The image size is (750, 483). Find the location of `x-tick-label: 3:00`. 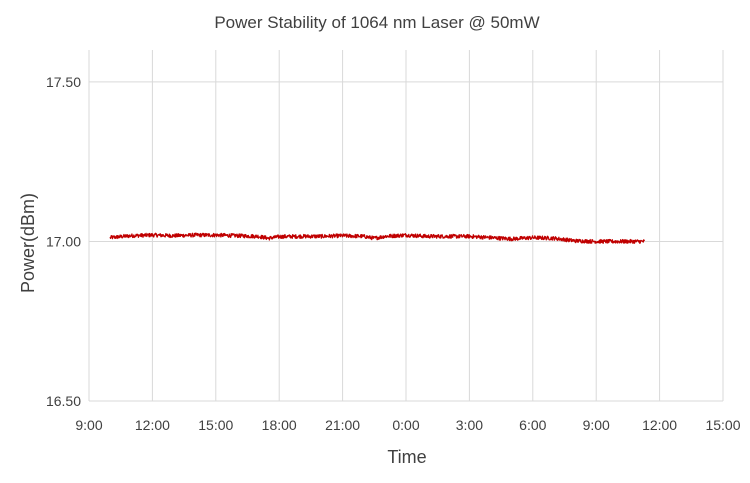

x-tick-label: 3:00 is located at coordinates (469, 425).